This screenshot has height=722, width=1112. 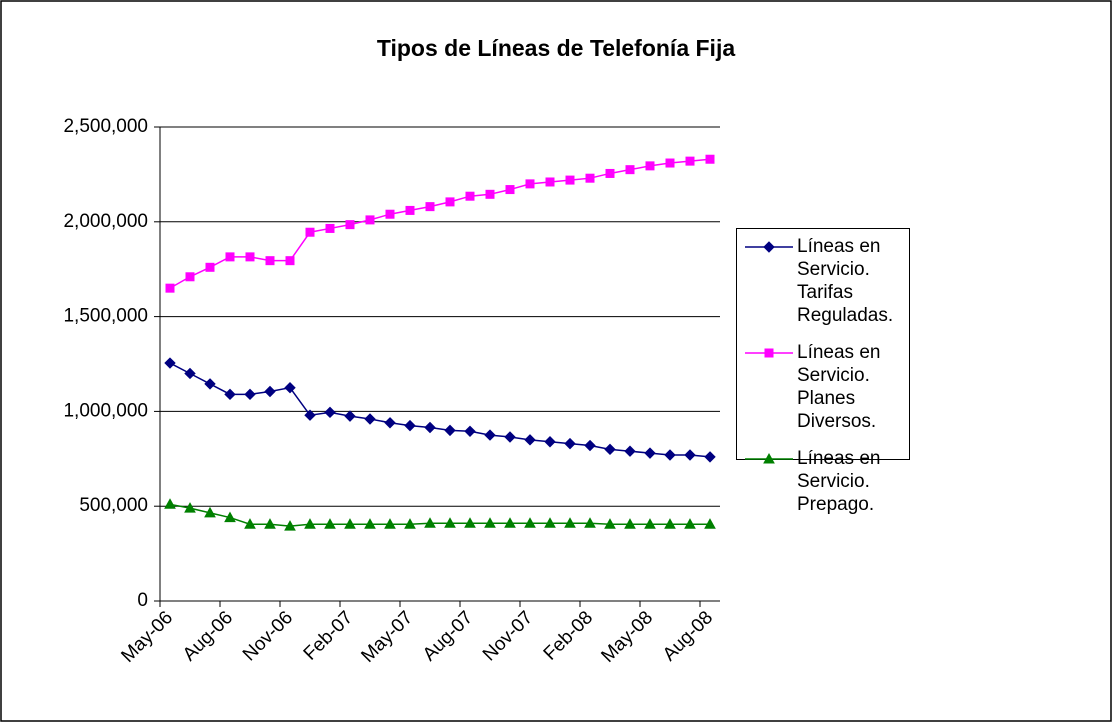 What do you see at coordinates (113, 505) in the screenshot?
I see `y-tick-label: 500,000` at bounding box center [113, 505].